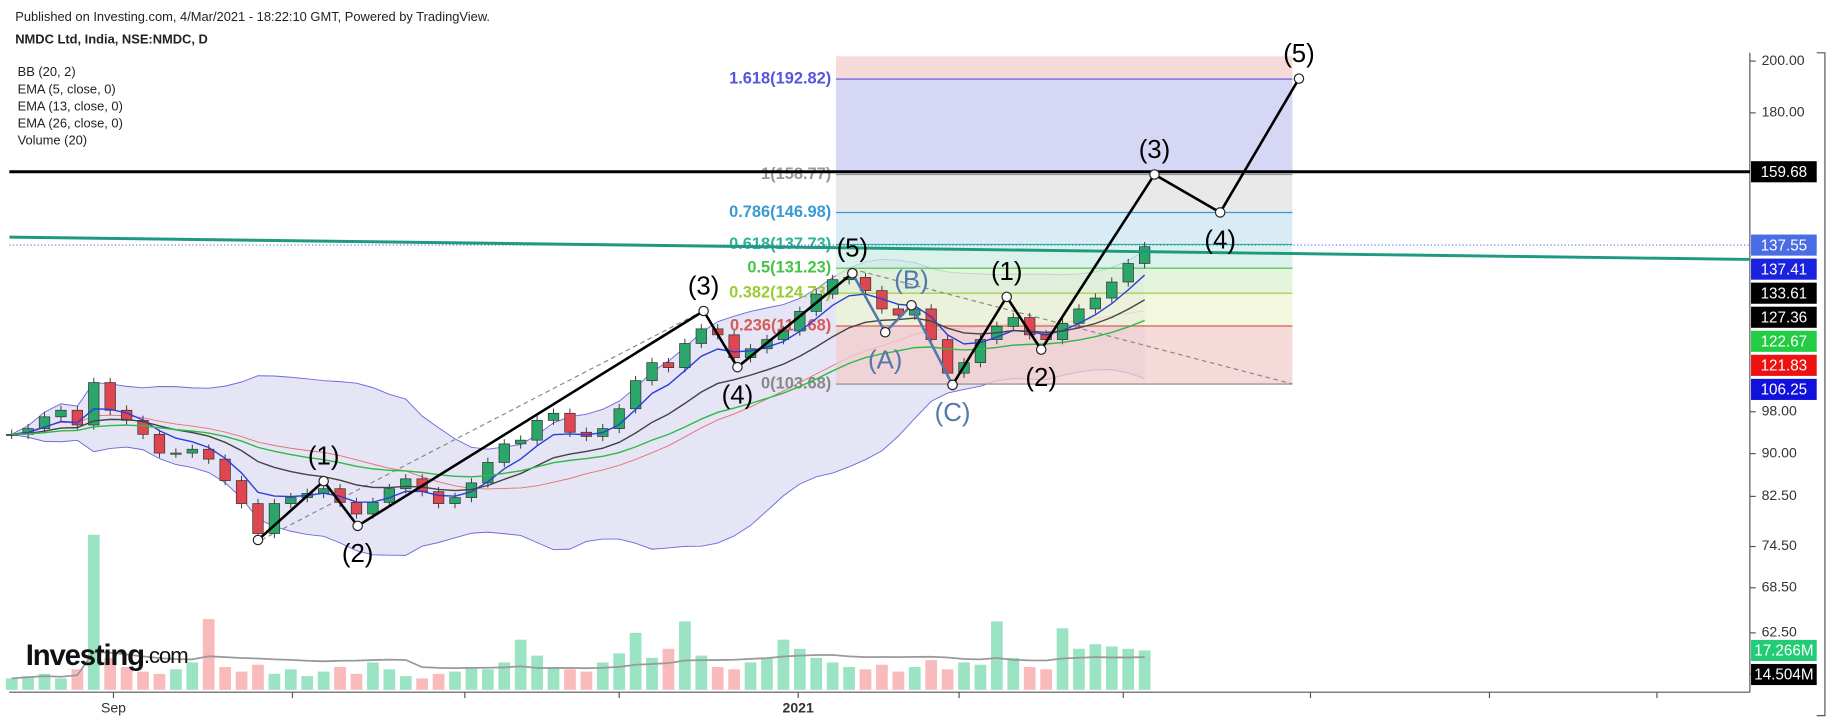 This screenshot has width=1839, height=725. I want to click on volume-average, so click(578, 665).